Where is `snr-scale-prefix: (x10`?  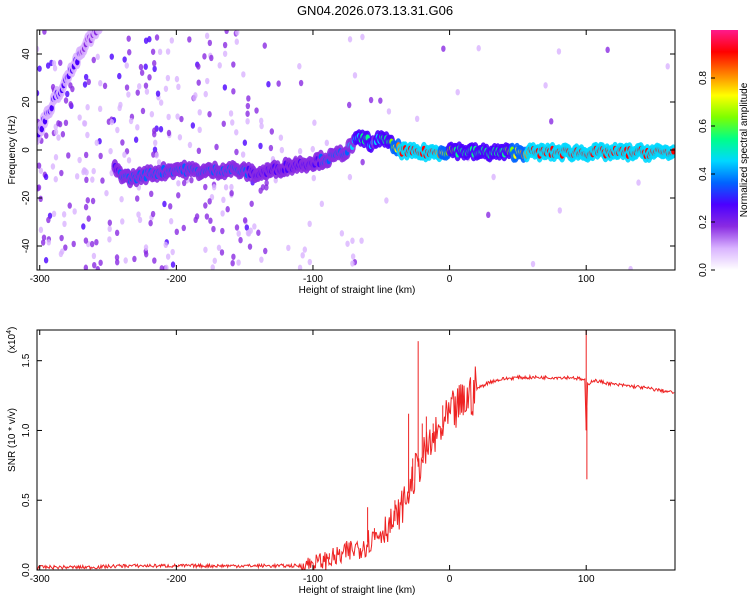 snr-scale-prefix: (x10 is located at coordinates (12, 343).